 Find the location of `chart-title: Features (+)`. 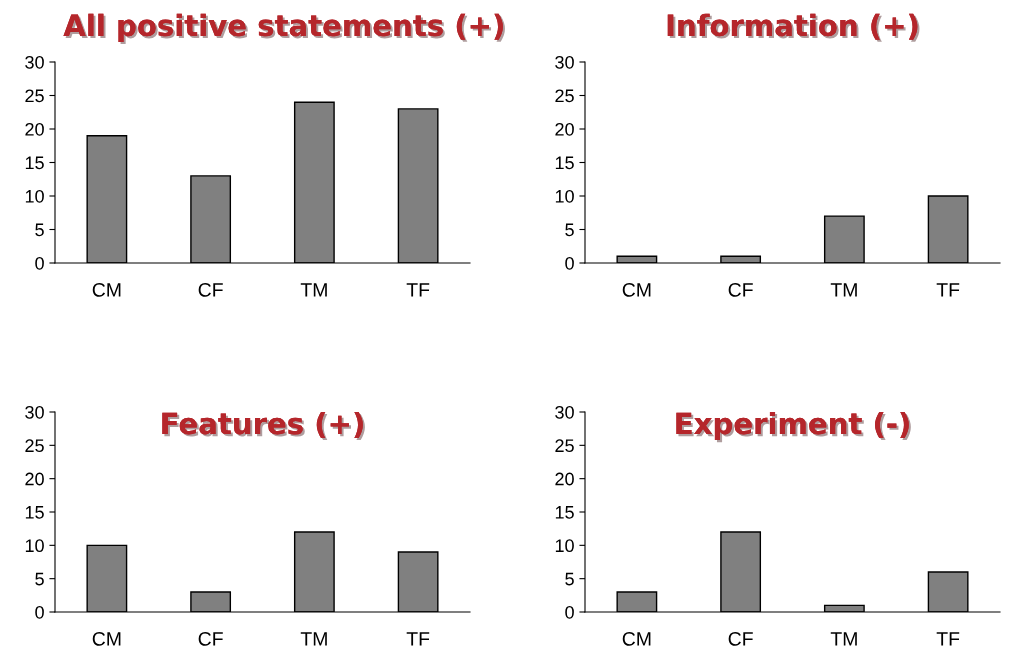

chart-title: Features (+) is located at coordinates (263, 425).